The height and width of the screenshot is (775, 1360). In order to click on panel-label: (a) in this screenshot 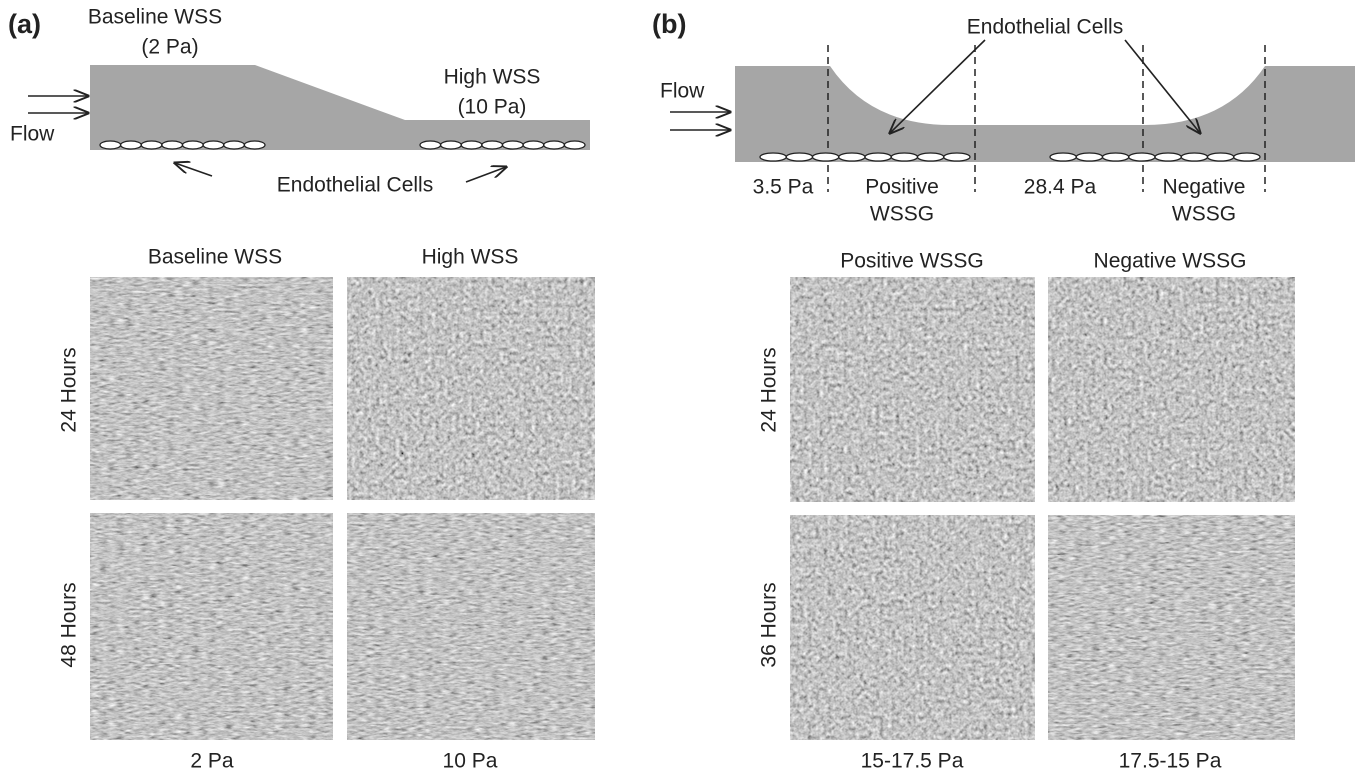, I will do `click(24, 24)`.